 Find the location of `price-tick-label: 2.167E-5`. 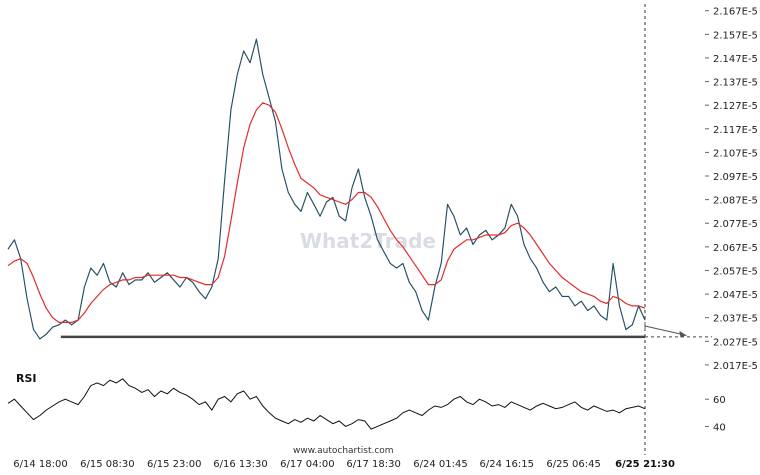

price-tick-label: 2.167E-5 is located at coordinates (735, 12).